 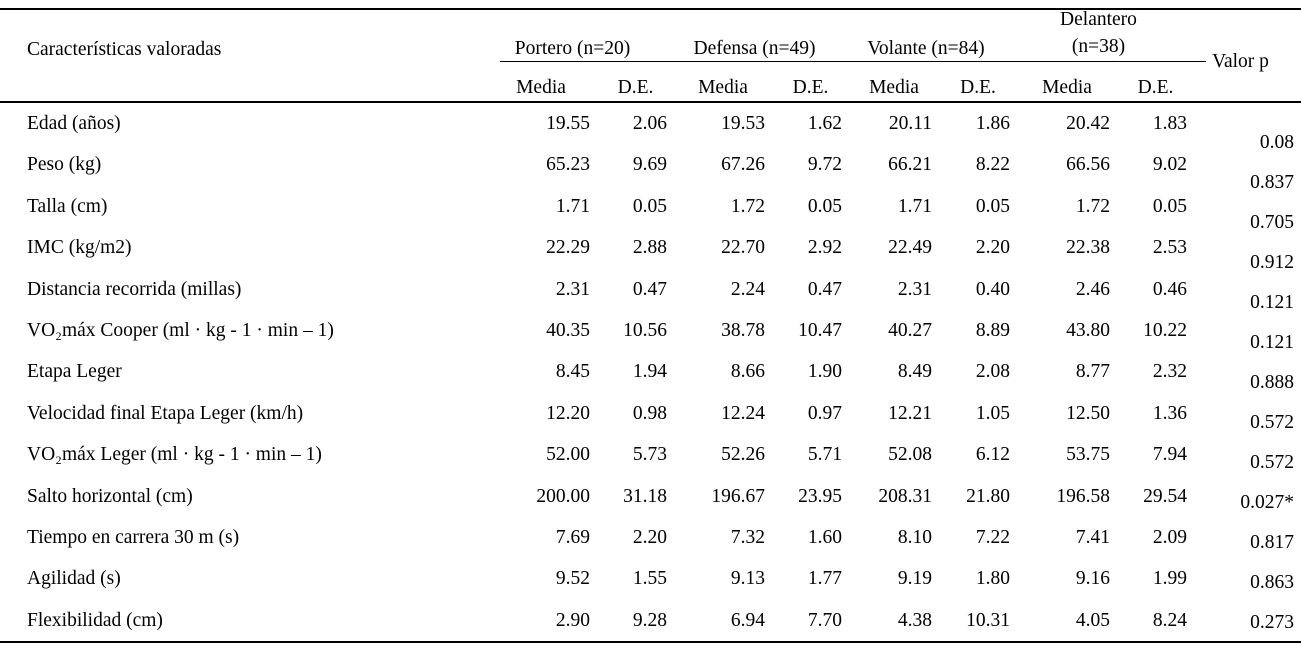 What do you see at coordinates (988, 620) in the screenshot?
I see `cell-volante-de: 10.31` at bounding box center [988, 620].